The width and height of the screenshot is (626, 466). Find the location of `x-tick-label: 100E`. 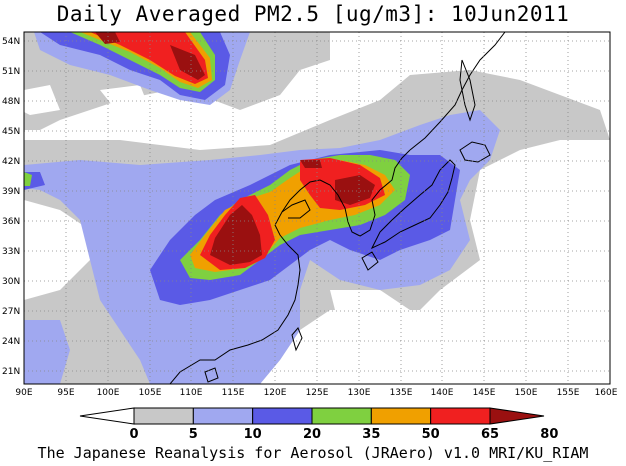

x-tick-label: 100E is located at coordinates (108, 393).